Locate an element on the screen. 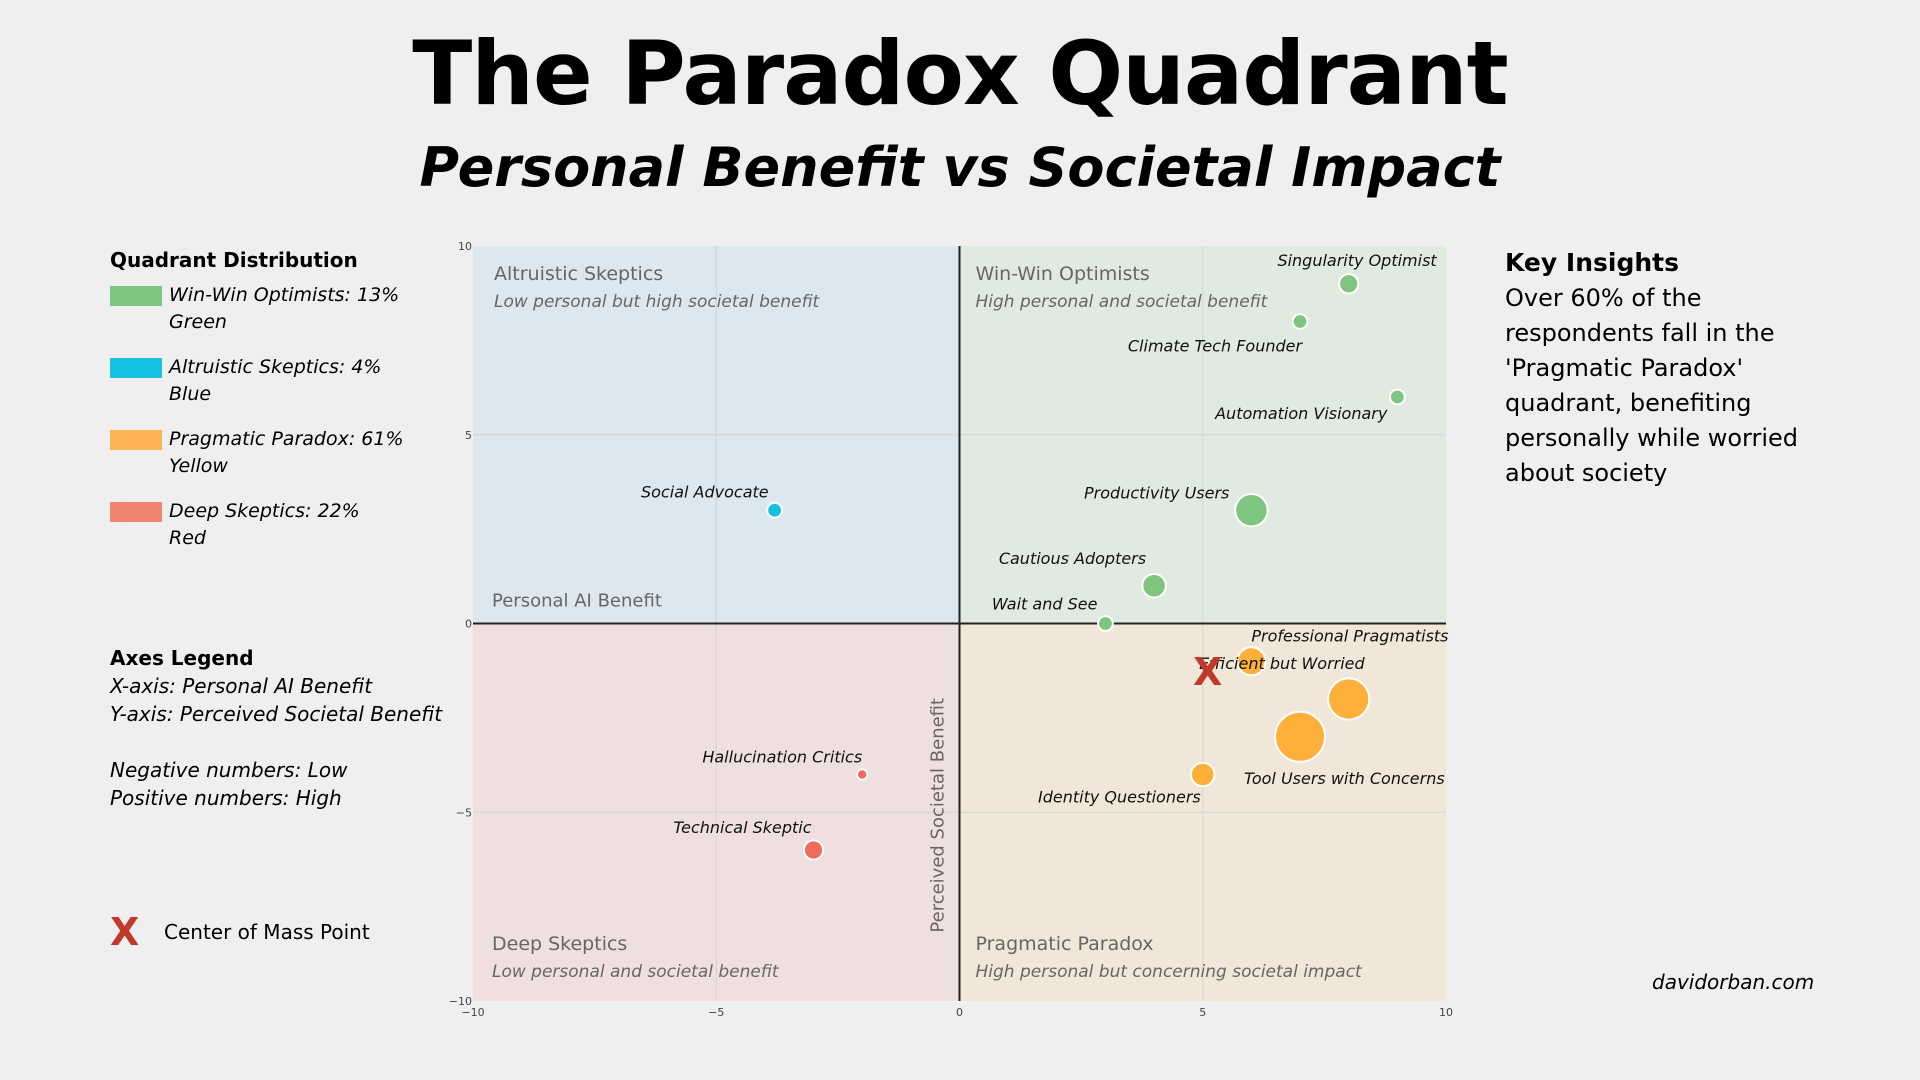 This screenshot has width=1920, height=1080. quadrant-name: Pragmatic Paradox is located at coordinates (1065, 944).